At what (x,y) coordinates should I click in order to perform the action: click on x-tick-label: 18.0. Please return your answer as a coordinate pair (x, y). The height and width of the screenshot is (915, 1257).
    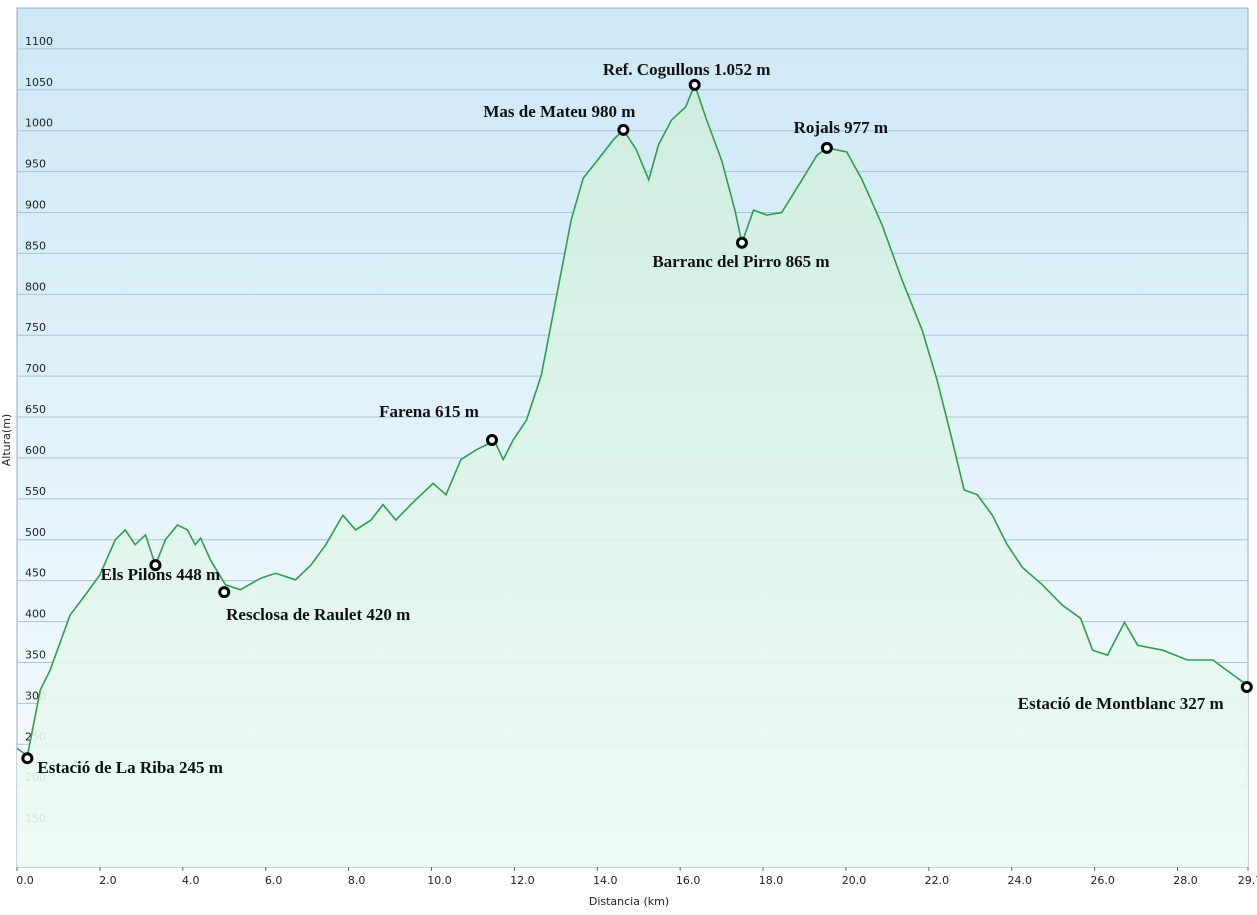
    Looking at the image, I should click on (771, 880).